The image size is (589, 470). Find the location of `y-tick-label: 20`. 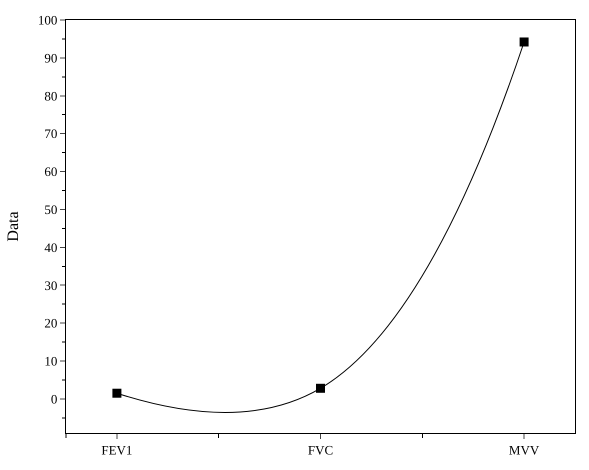

y-tick-label: 20 is located at coordinates (51, 323).